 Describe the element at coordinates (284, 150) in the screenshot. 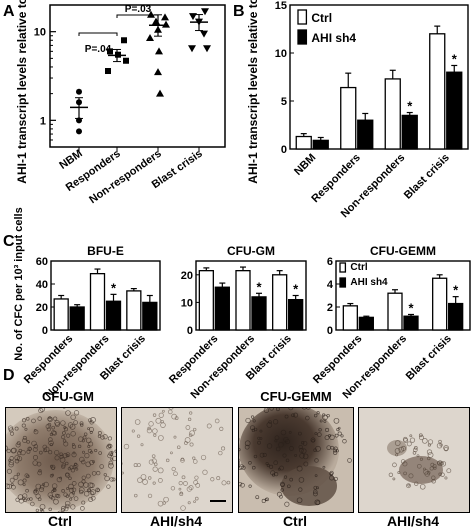

I see `ytick-label: 0` at that location.